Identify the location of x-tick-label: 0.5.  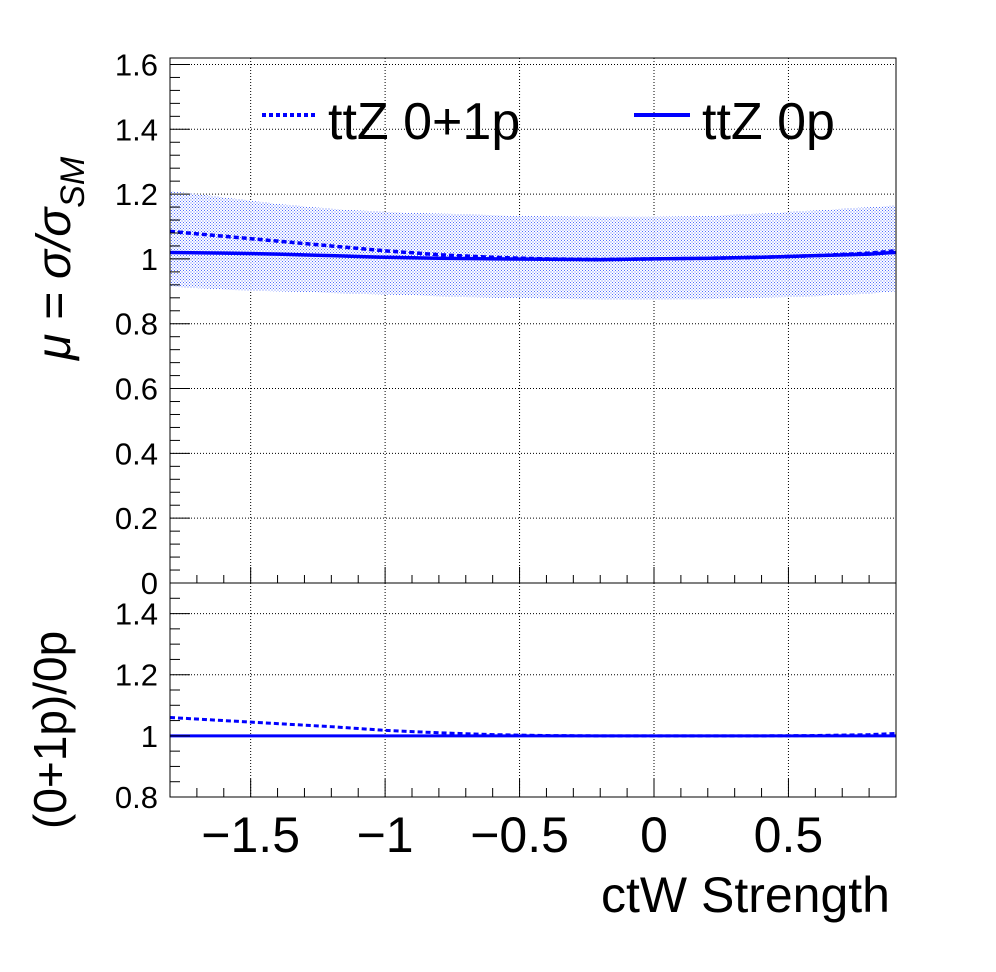
(789, 835).